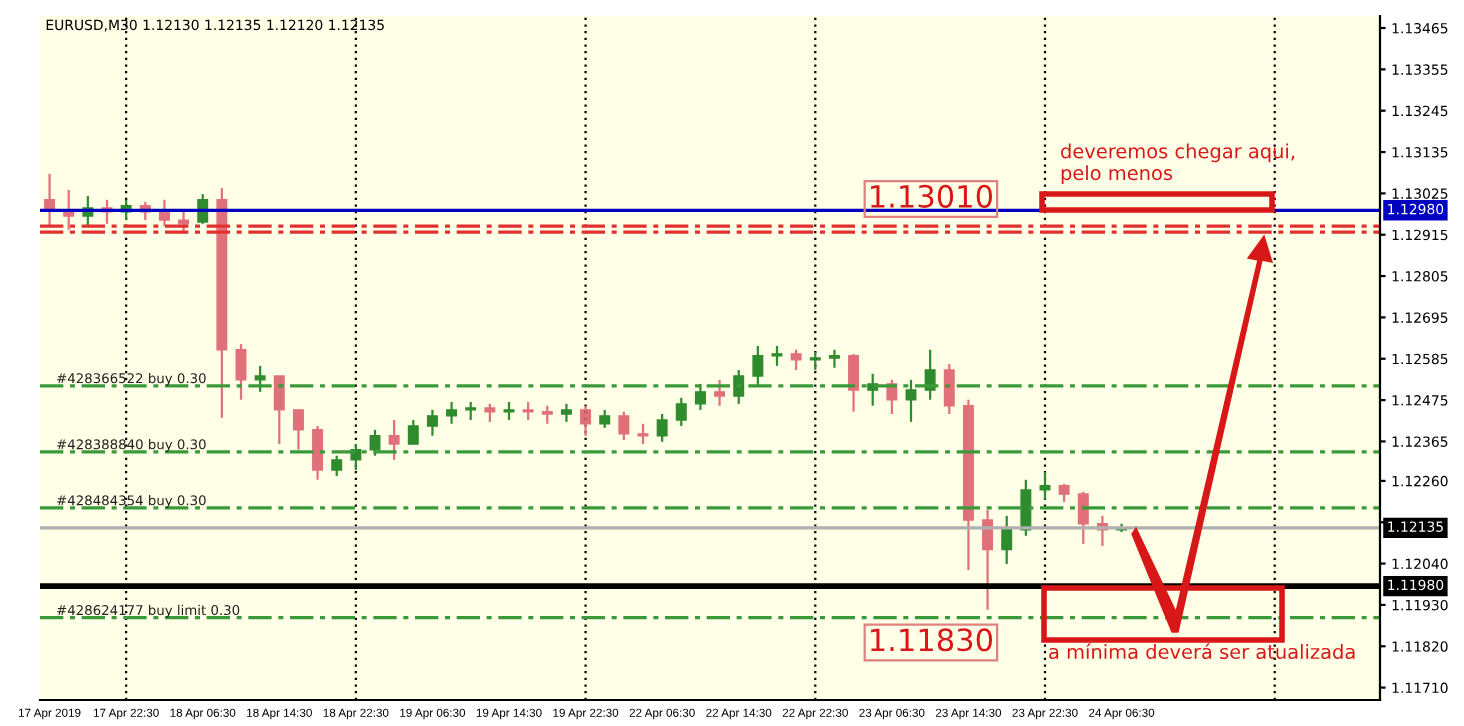  I want to click on annotation: a mínima deverá ser atualizada, so click(1202, 651).